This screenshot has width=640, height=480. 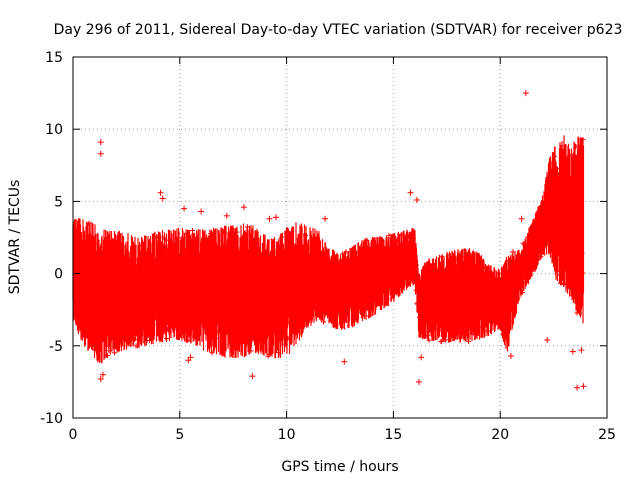 What do you see at coordinates (339, 467) in the screenshot?
I see `x-axis-label: GPS time / hours` at bounding box center [339, 467].